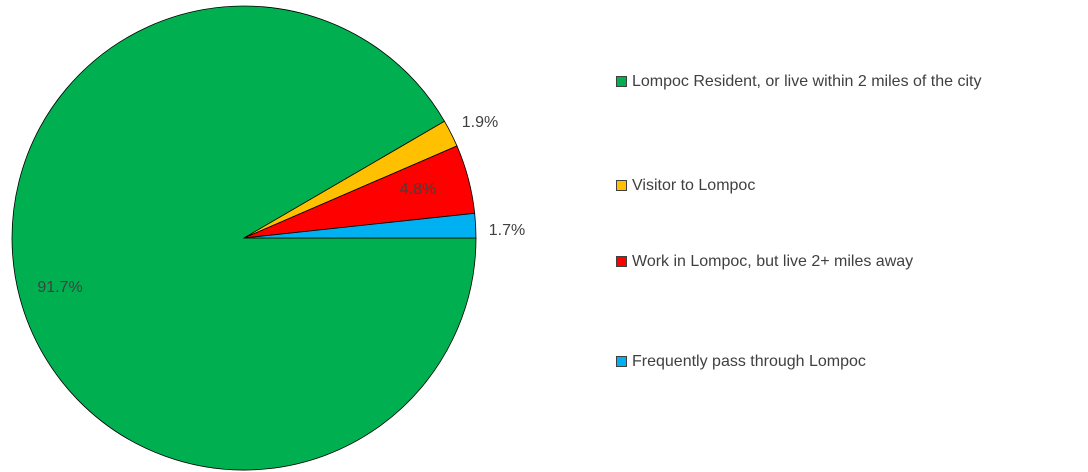 The height and width of the screenshot is (472, 1088). Describe the element at coordinates (851, 186) in the screenshot. I see `legend-item: Visitor to Lompoc` at that location.